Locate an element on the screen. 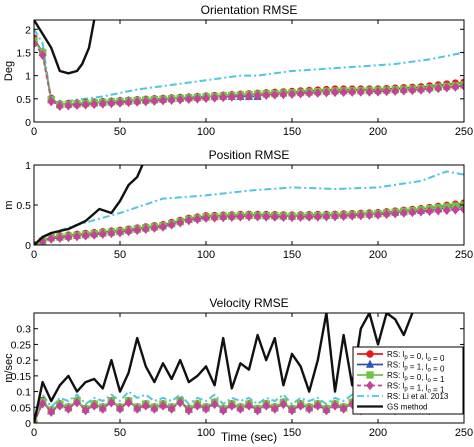 Image resolution: width=474 pixels, height=447 pixels. legend-entry-rs11: RS: lp = 1, lo = 1 is located at coordinates (401, 387).